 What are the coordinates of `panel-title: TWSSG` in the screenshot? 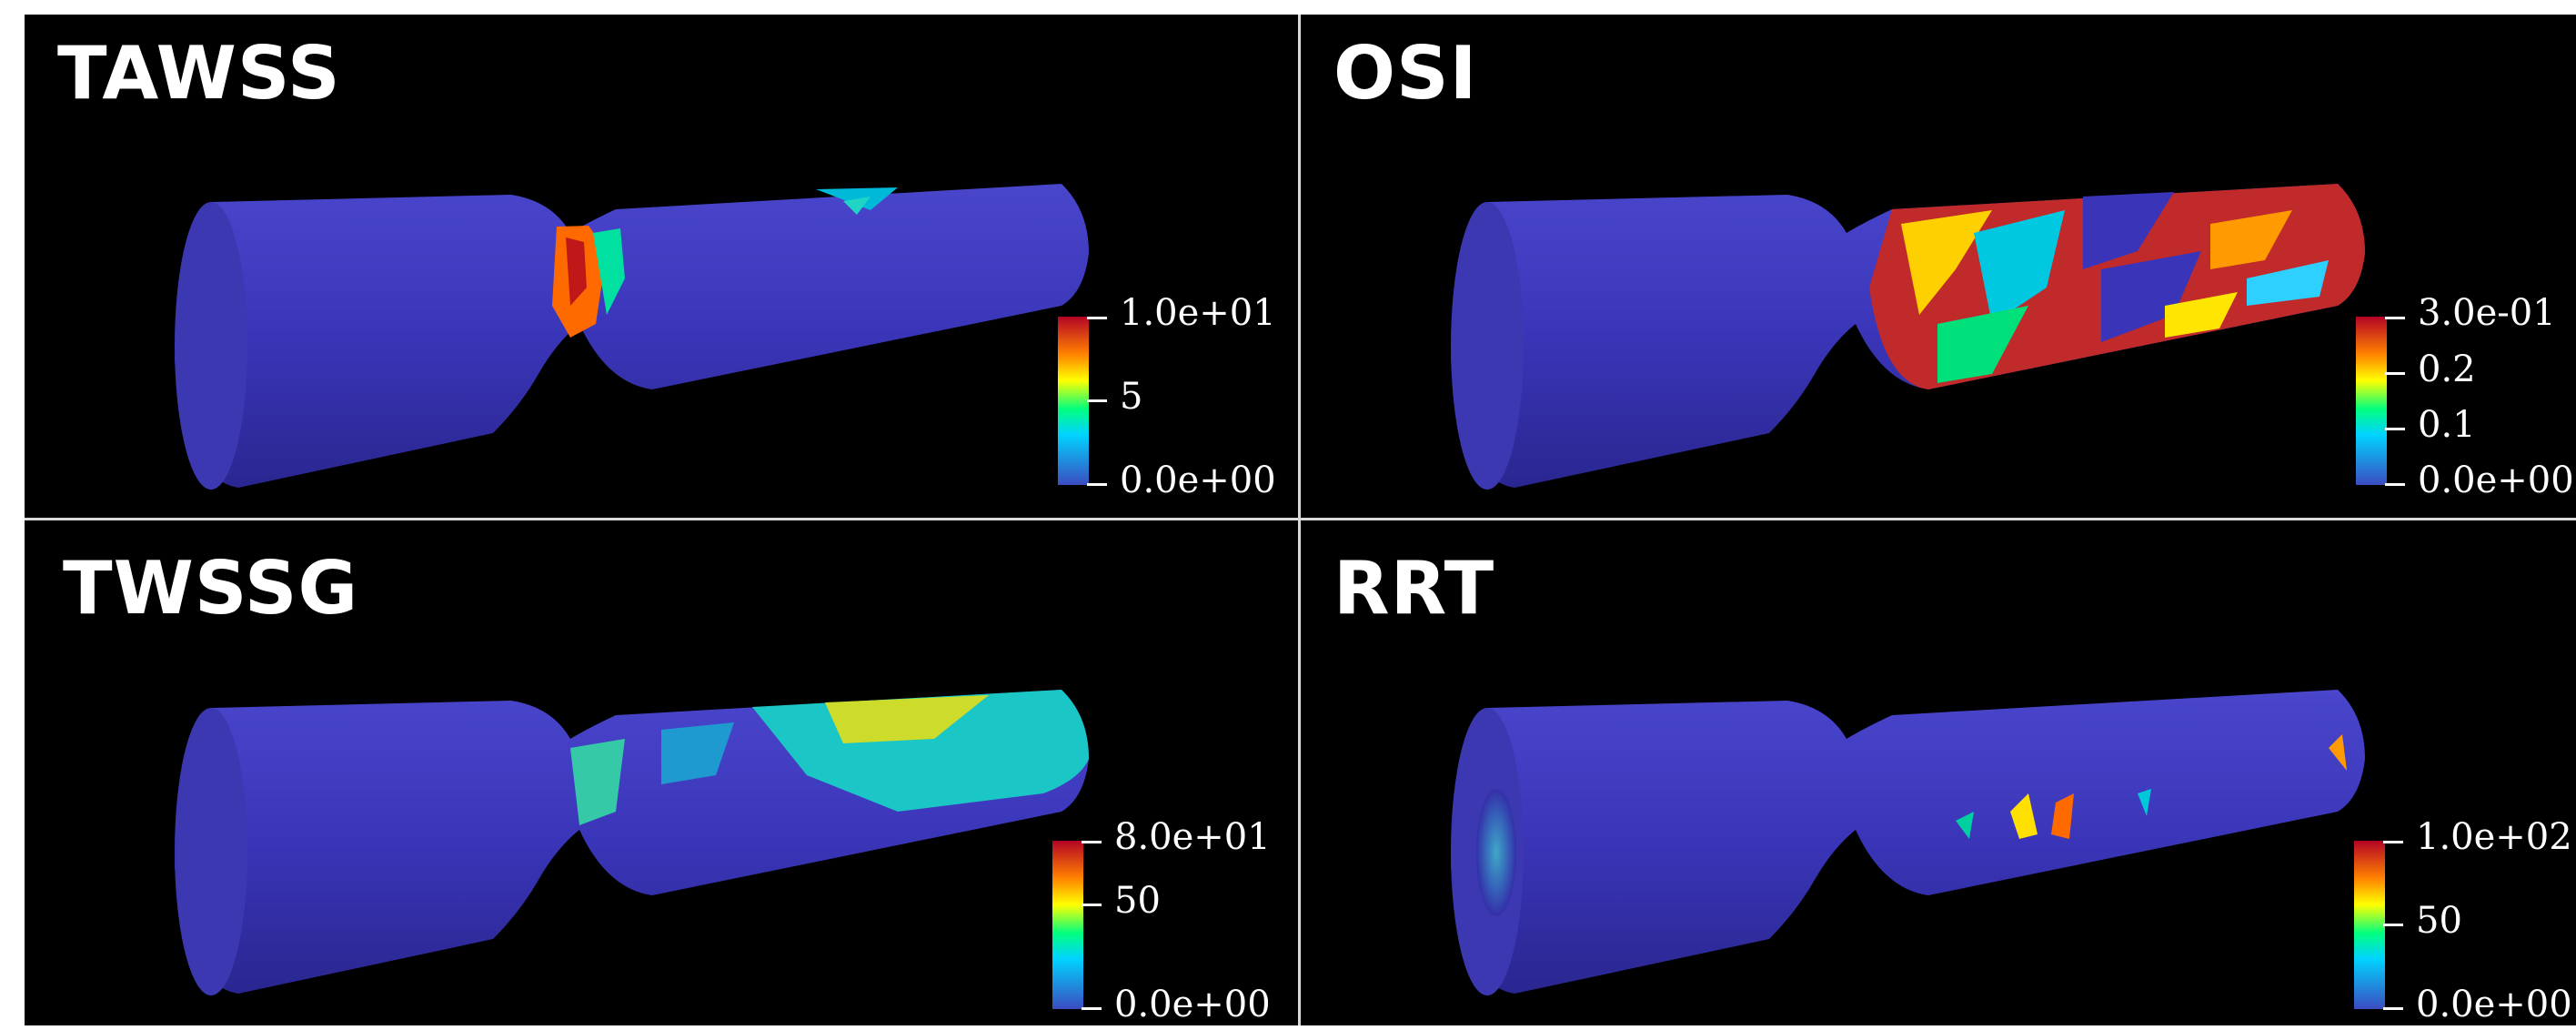 It's located at (211, 588).